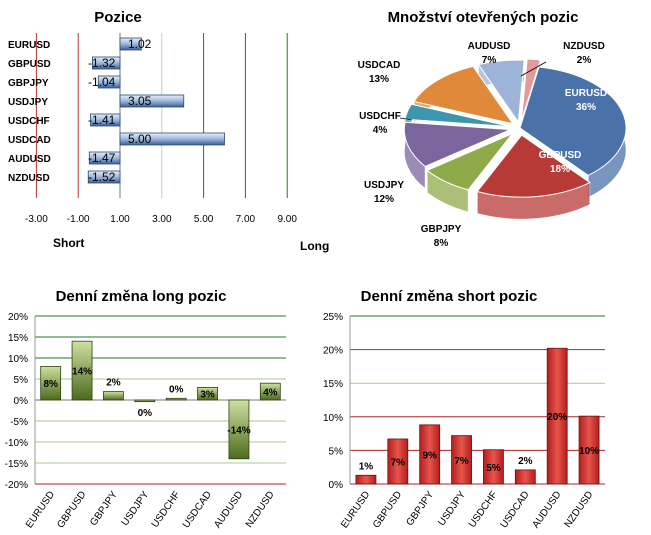  Describe the element at coordinates (489, 46) in the screenshot. I see `pie-slice-name: AUDUSD` at that location.